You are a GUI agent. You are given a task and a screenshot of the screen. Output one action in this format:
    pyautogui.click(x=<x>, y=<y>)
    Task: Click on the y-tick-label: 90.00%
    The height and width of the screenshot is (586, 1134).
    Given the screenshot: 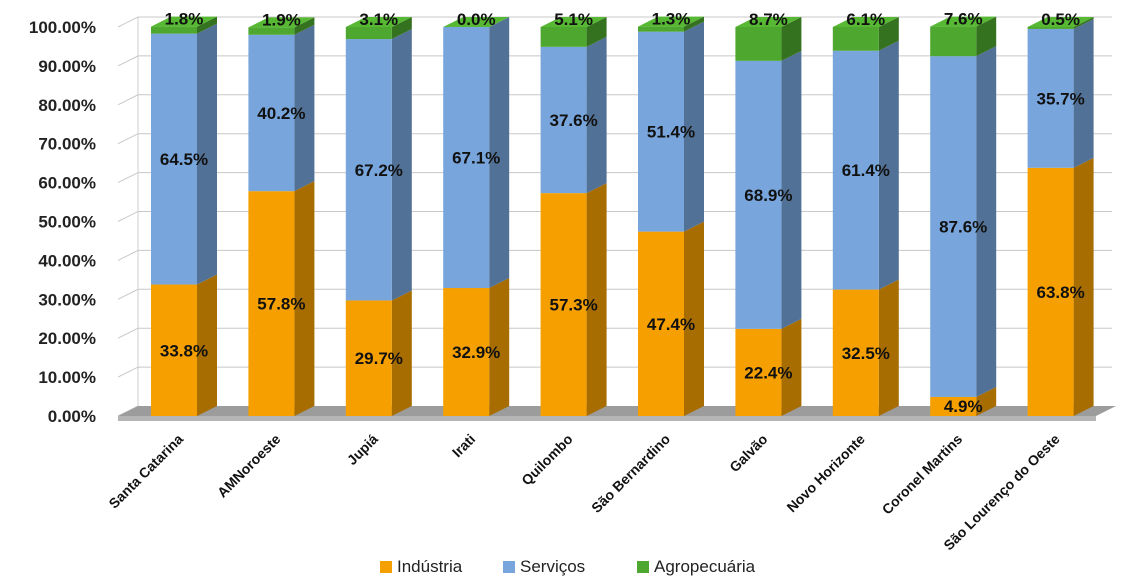 What is the action you would take?
    pyautogui.click(x=67, y=66)
    